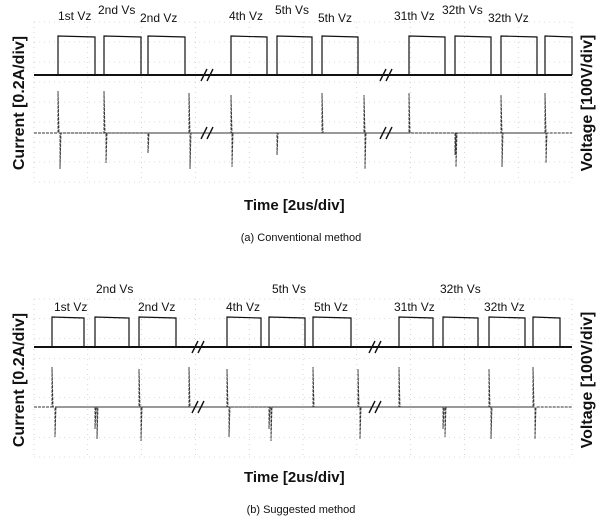 This screenshot has width=602, height=522. I want to click on y-axis-label-right-a: Voltage [100V/div], so click(587, 103).